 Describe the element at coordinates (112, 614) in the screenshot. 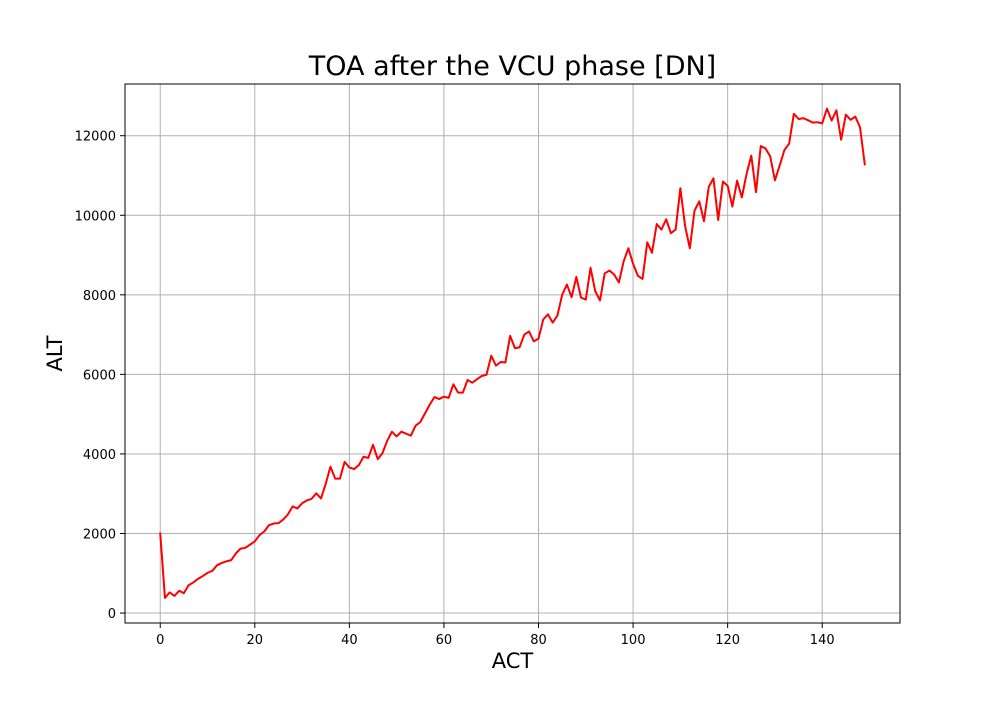

I see `y-tick-label: 0` at that location.